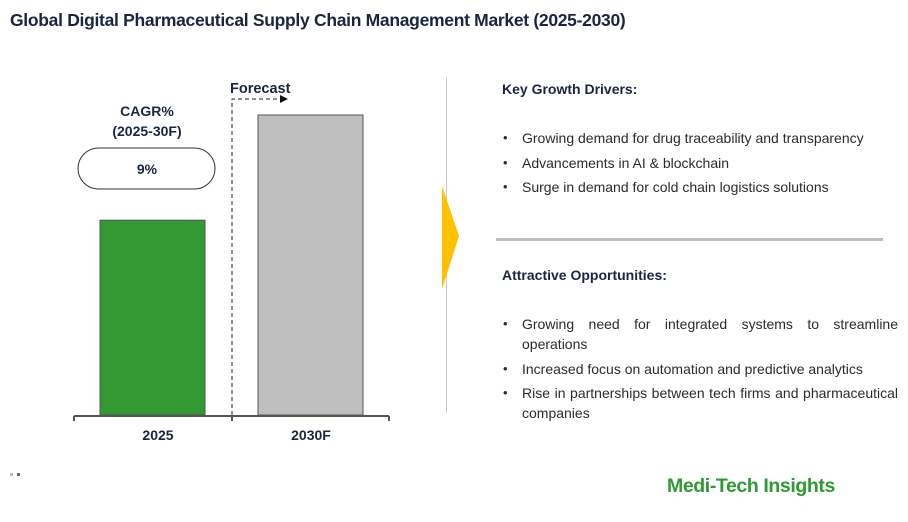 The width and height of the screenshot is (908, 522). What do you see at coordinates (570, 89) in the screenshot?
I see `drivers-heading: Key Growth Drivers:` at bounding box center [570, 89].